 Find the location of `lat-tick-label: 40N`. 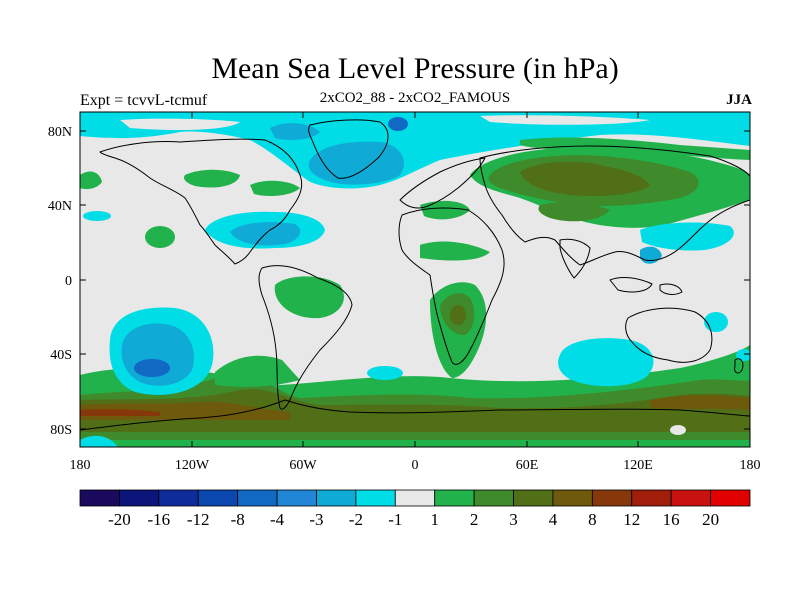

lat-tick-label: 40N is located at coordinates (60, 206).